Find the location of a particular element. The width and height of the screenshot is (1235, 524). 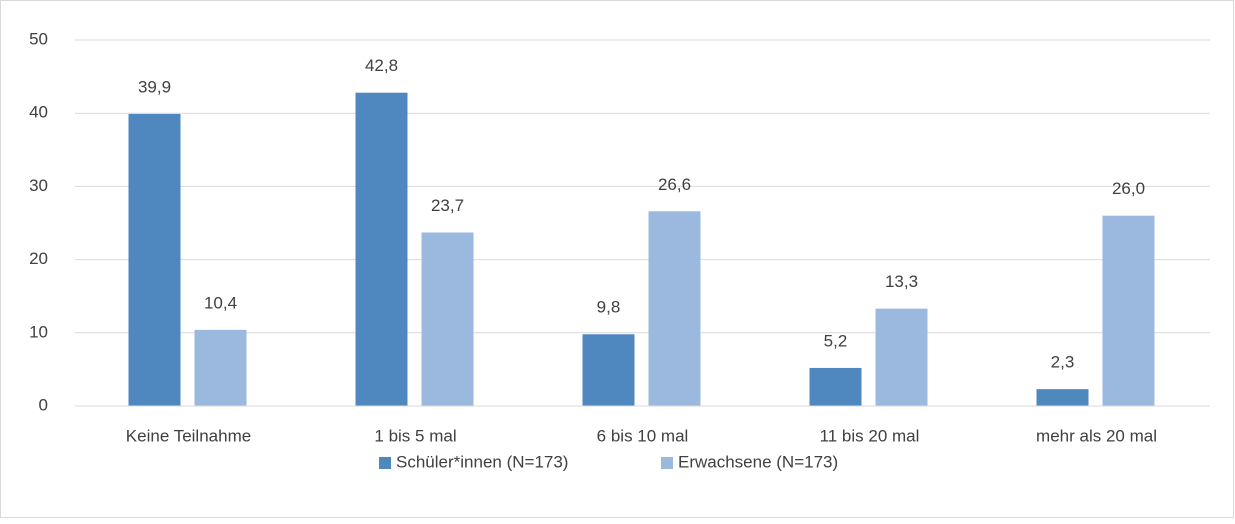

y-tick-label: 0 is located at coordinates (43, 404).